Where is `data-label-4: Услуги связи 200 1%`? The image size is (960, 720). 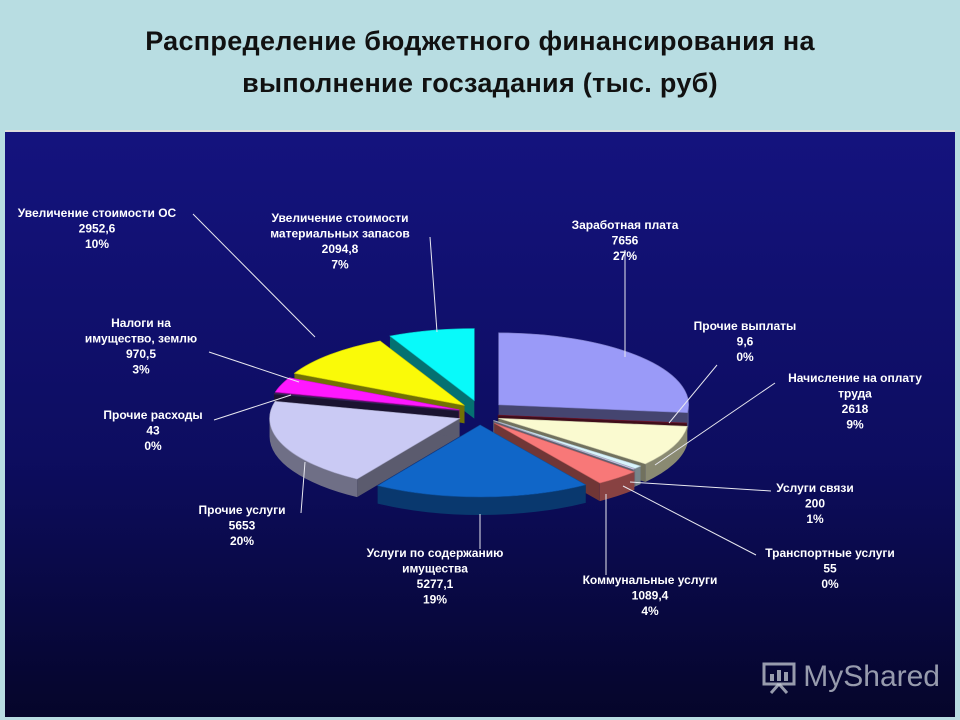 data-label-4: Услуги связи 200 1% is located at coordinates (814, 503).